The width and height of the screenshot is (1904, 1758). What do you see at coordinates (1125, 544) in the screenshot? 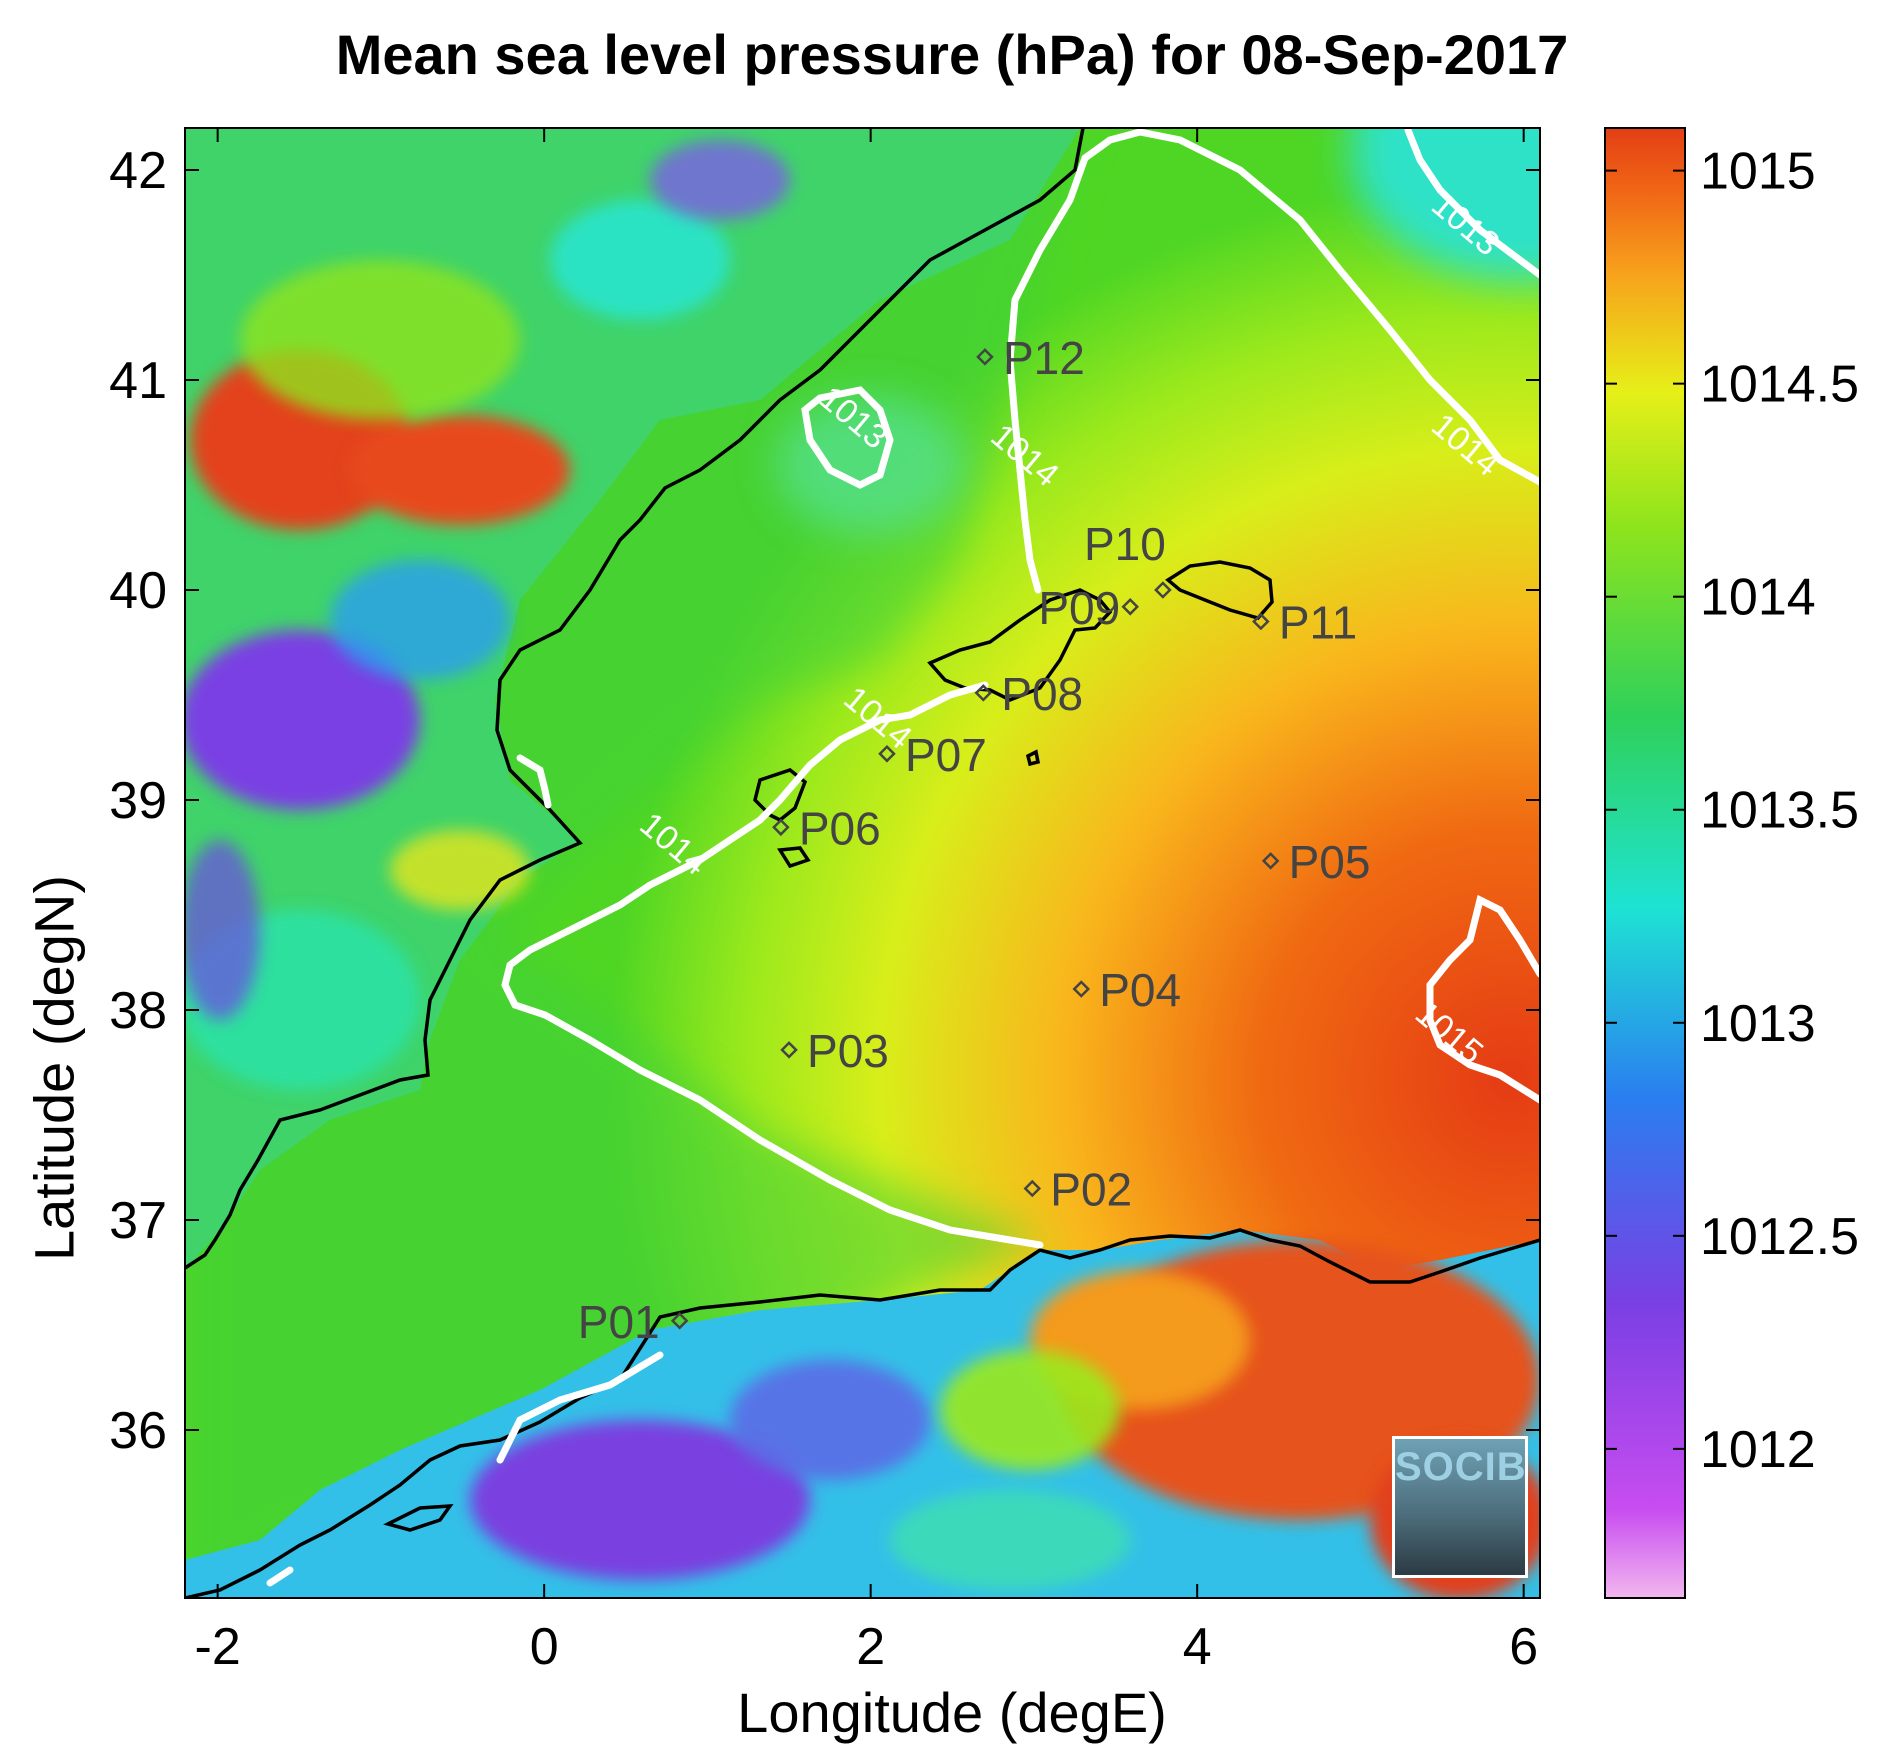
I see `station-label: P10` at bounding box center [1125, 544].